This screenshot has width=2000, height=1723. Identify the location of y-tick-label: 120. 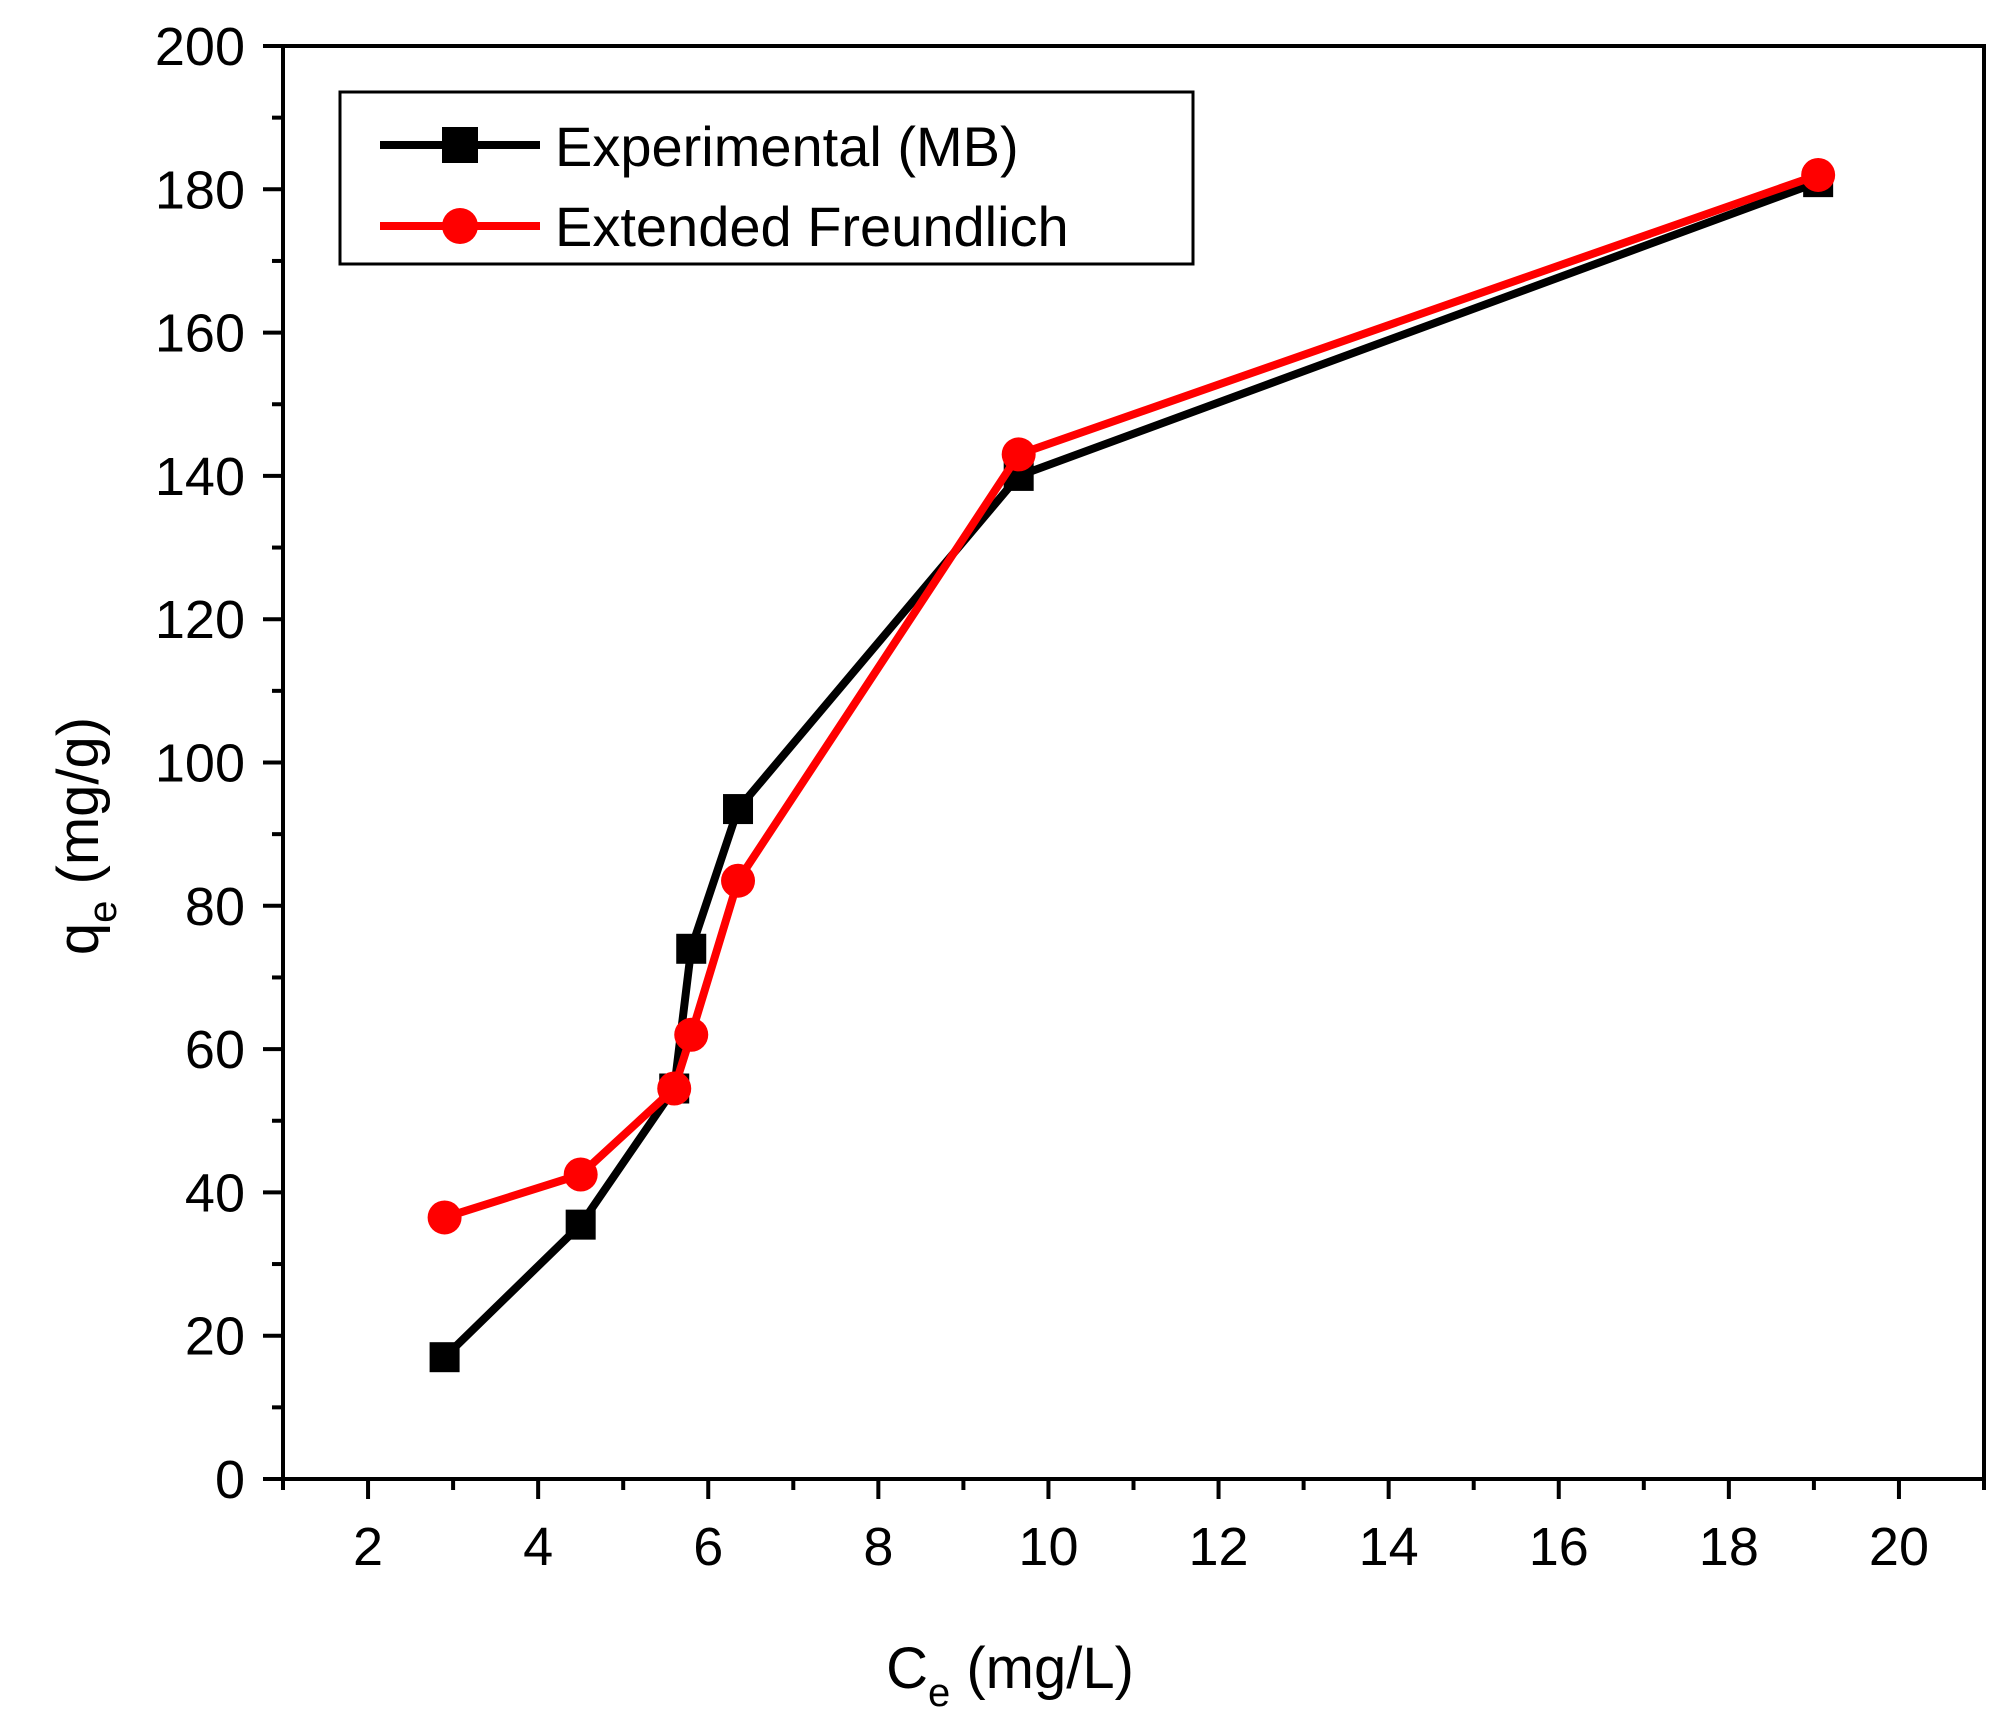
(200, 620).